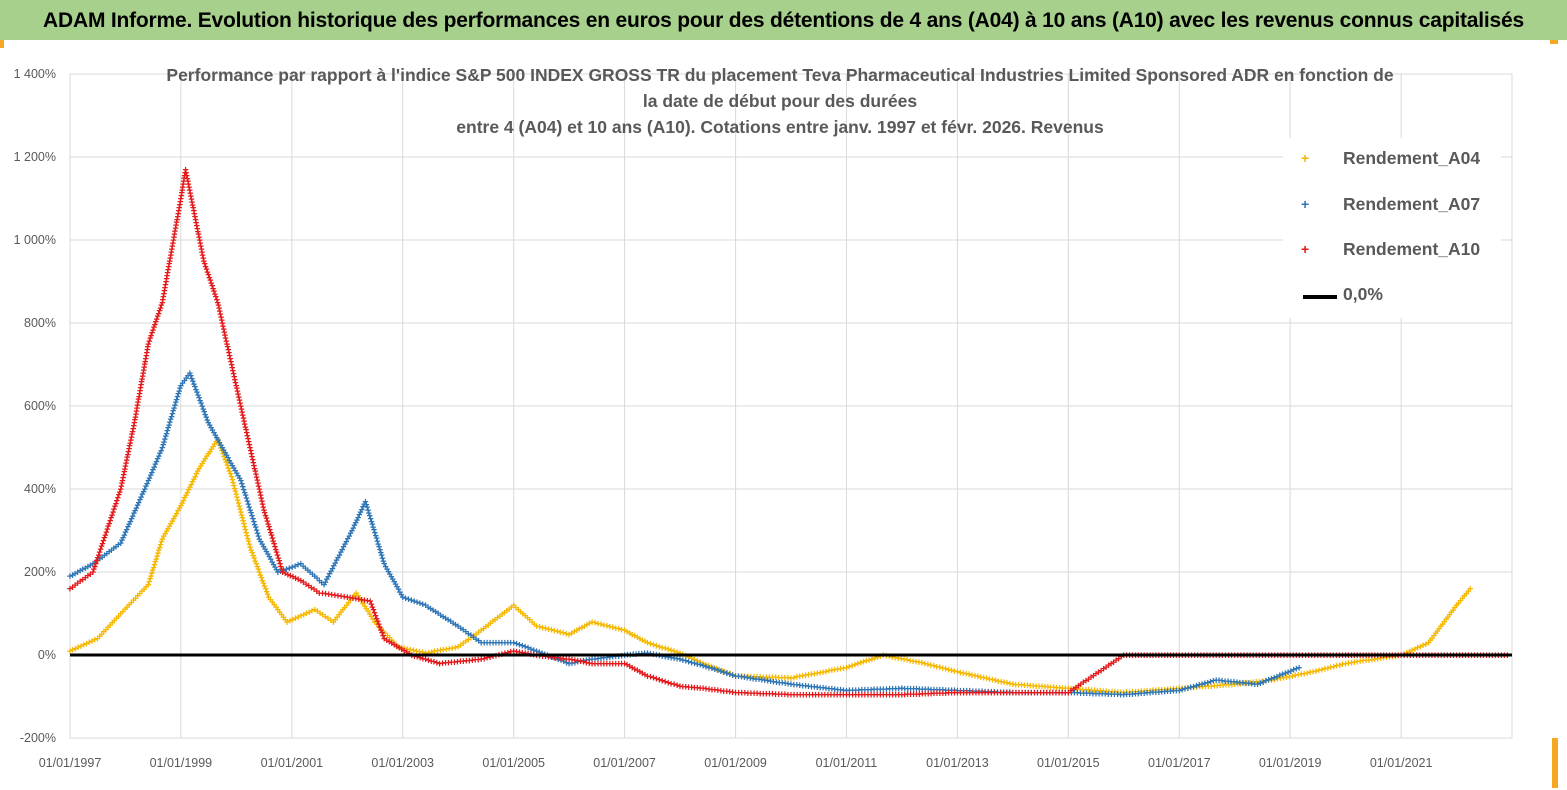  Describe the element at coordinates (703, 666) in the screenshot. I see `series-Rendement_A07-point-28: +` at that location.